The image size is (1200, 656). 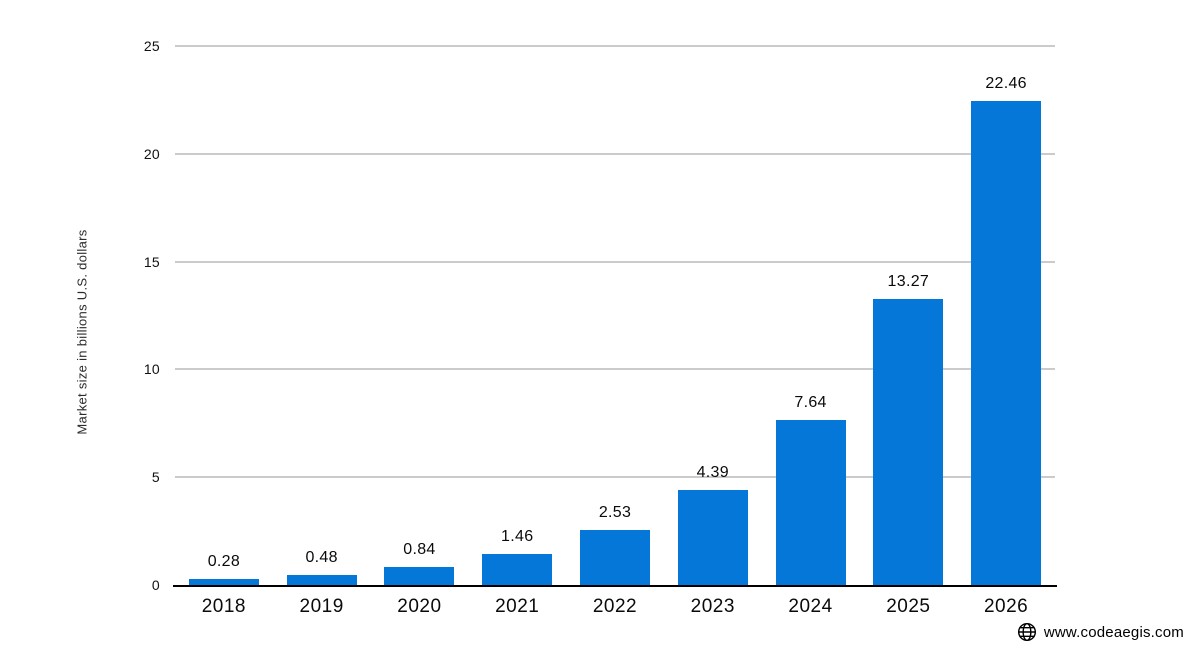 I want to click on bar-2020, so click(x=419, y=576).